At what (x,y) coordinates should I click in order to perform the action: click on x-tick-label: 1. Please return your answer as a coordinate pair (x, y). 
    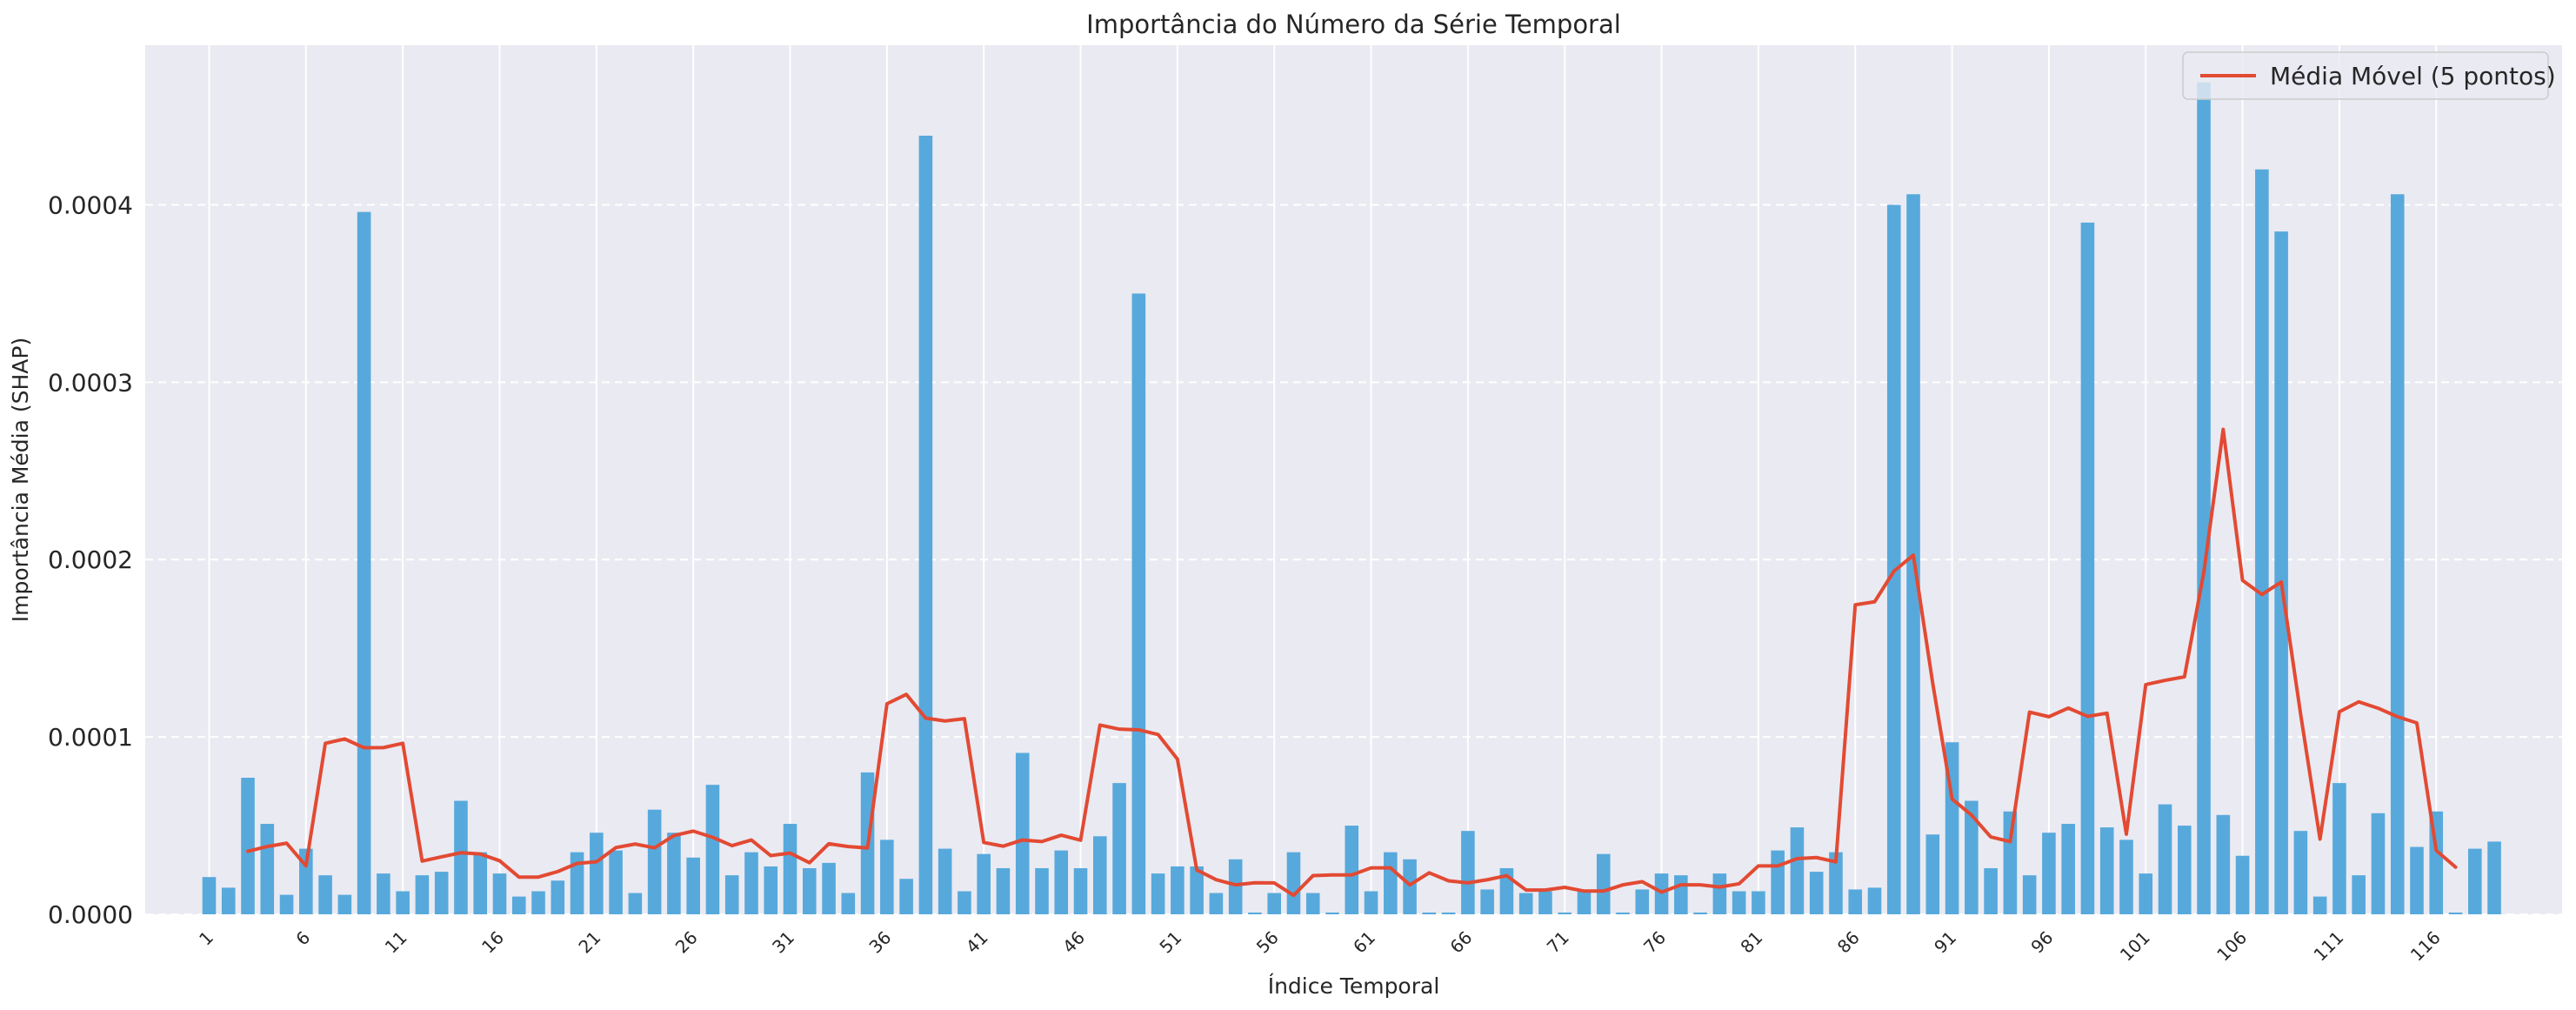
    Looking at the image, I should click on (206, 938).